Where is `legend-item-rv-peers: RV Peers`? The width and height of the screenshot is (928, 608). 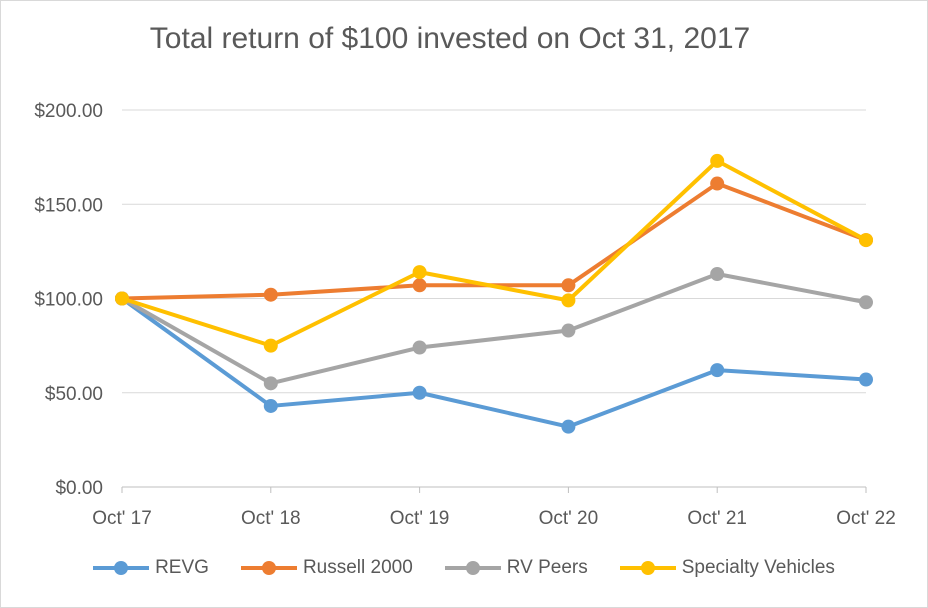 legend-item-rv-peers: RV Peers is located at coordinates (516, 568).